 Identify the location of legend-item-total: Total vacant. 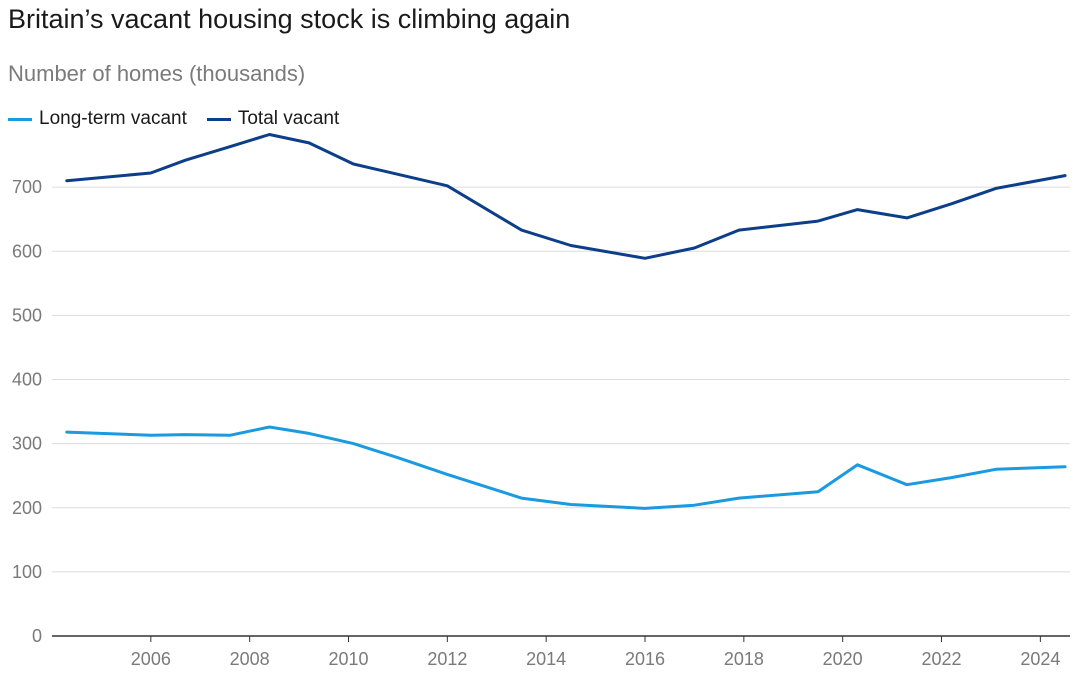
(273, 119).